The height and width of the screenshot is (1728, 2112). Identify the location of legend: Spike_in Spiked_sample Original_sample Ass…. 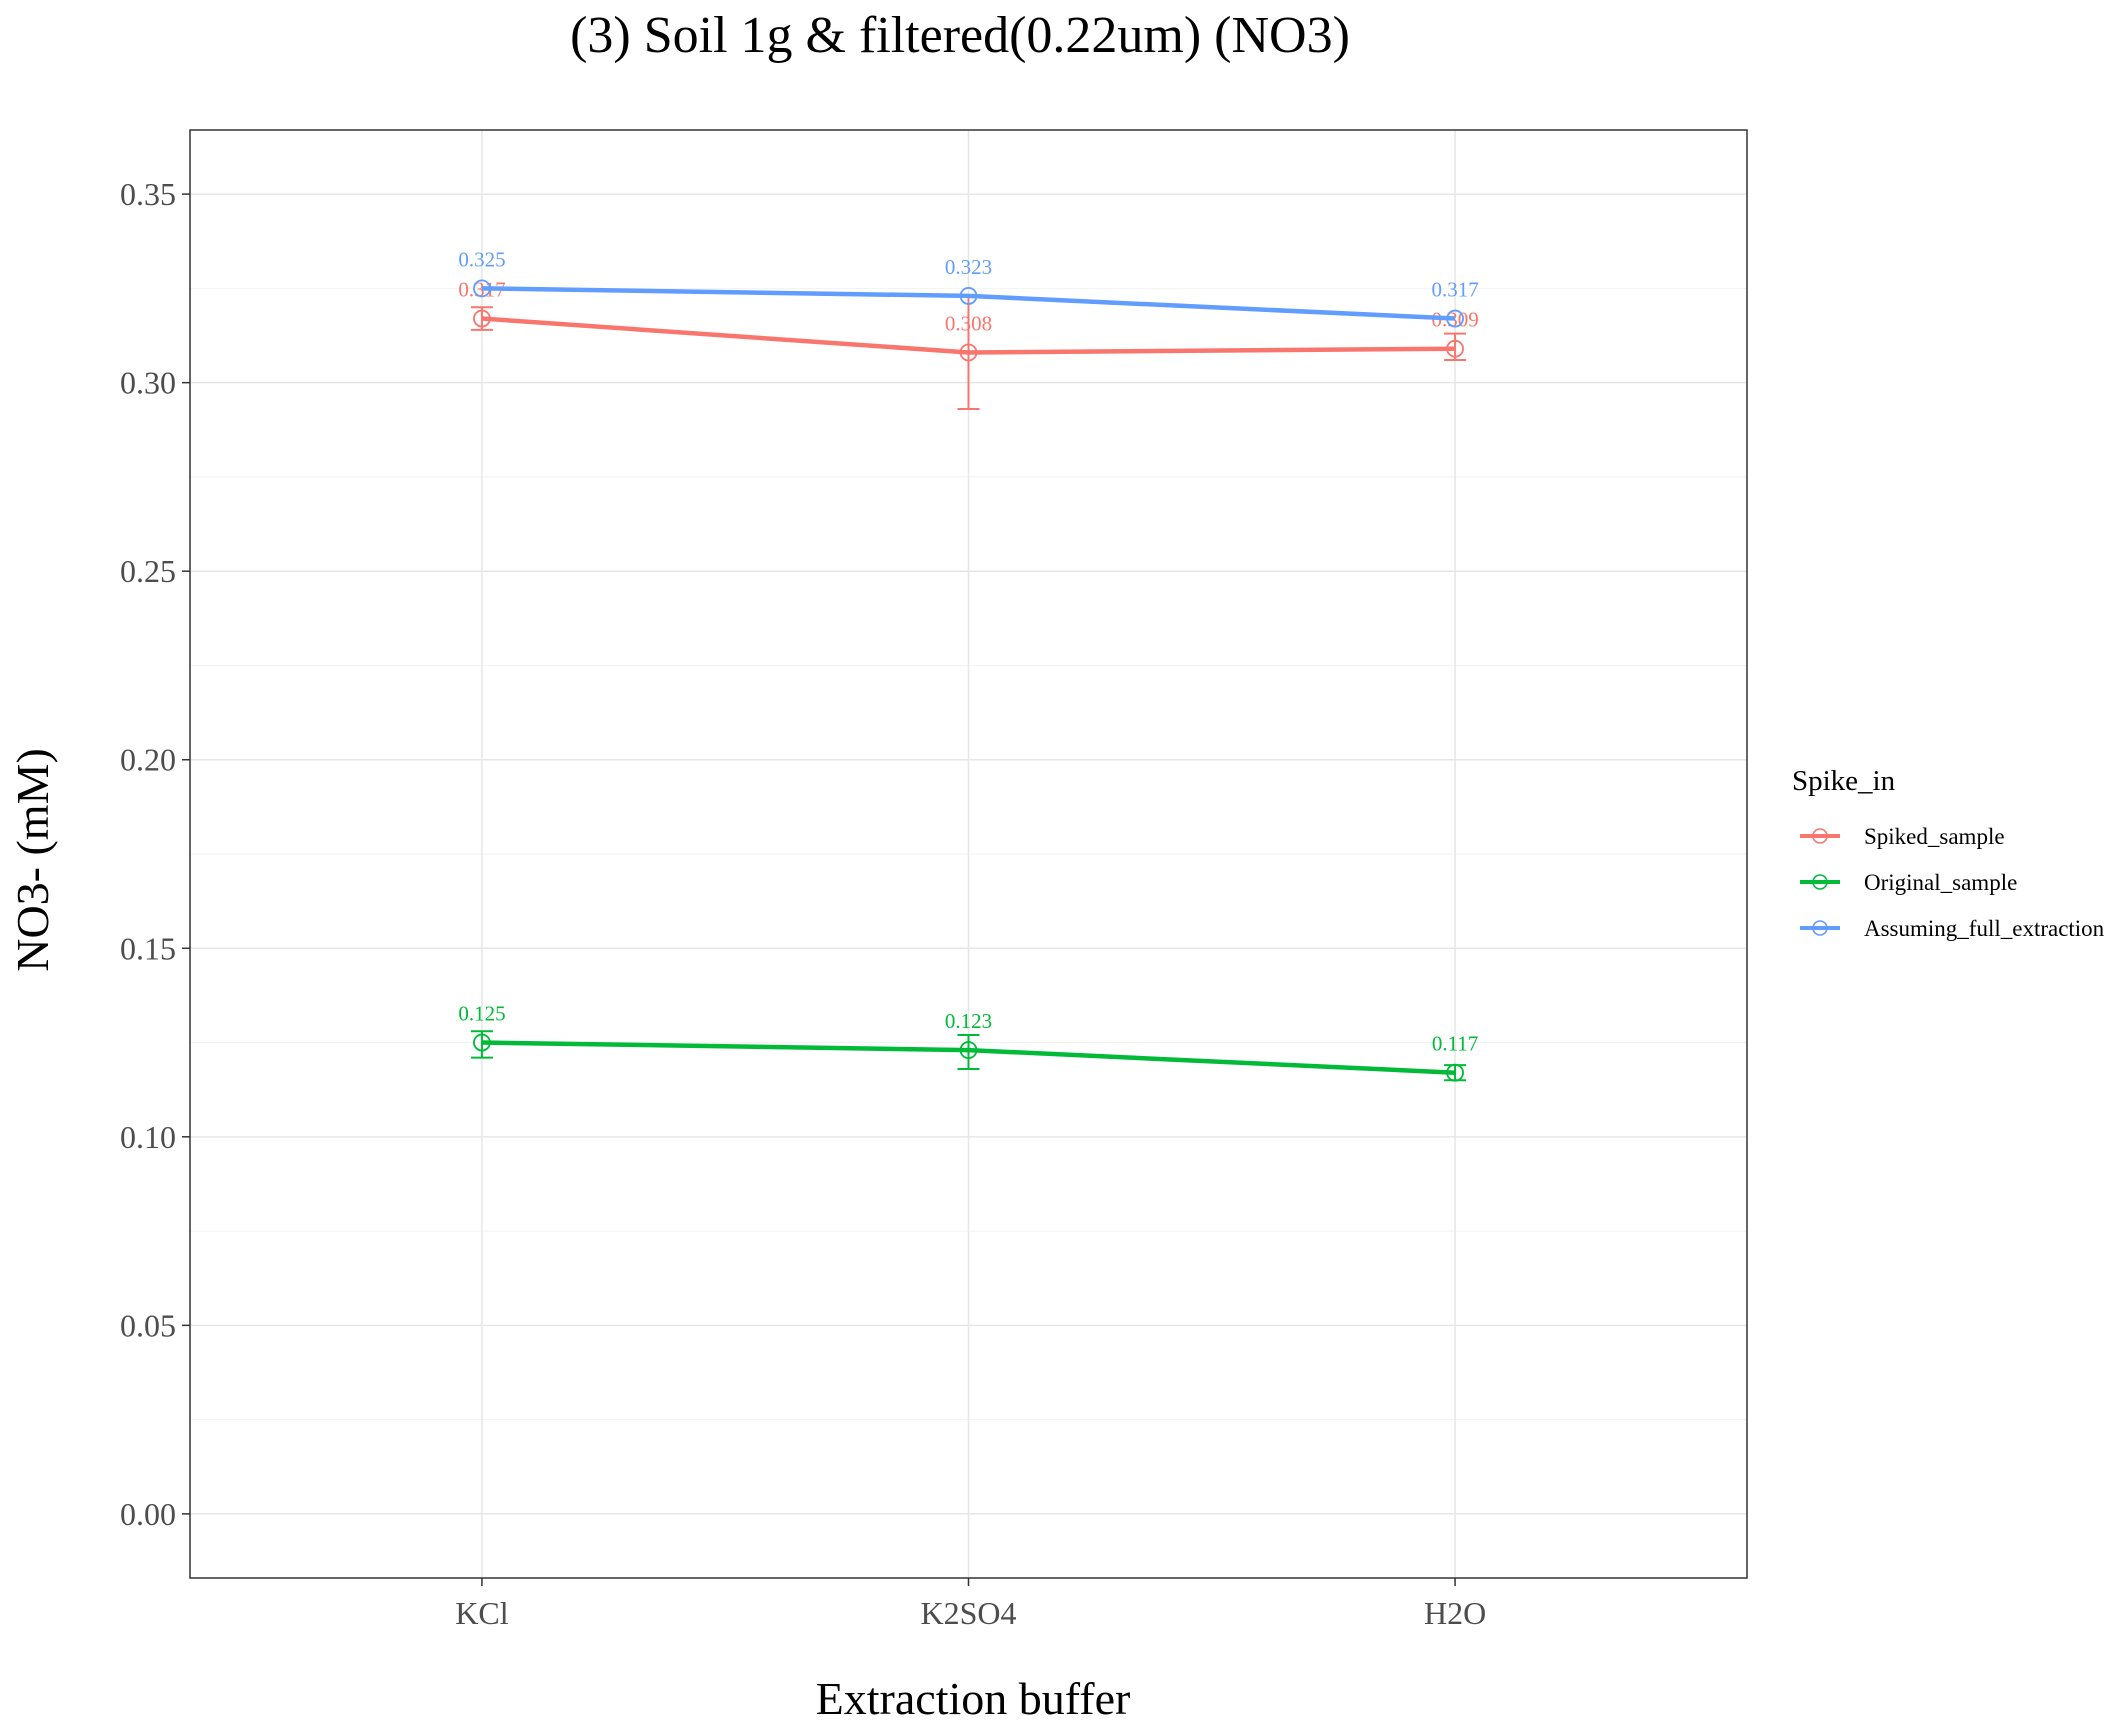
(1948, 853).